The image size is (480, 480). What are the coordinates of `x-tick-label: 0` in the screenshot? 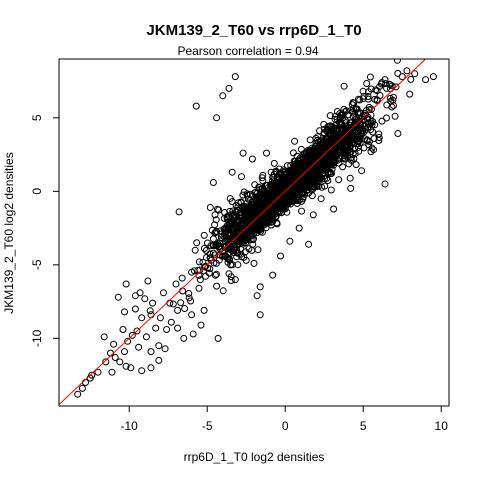 It's located at (285, 426).